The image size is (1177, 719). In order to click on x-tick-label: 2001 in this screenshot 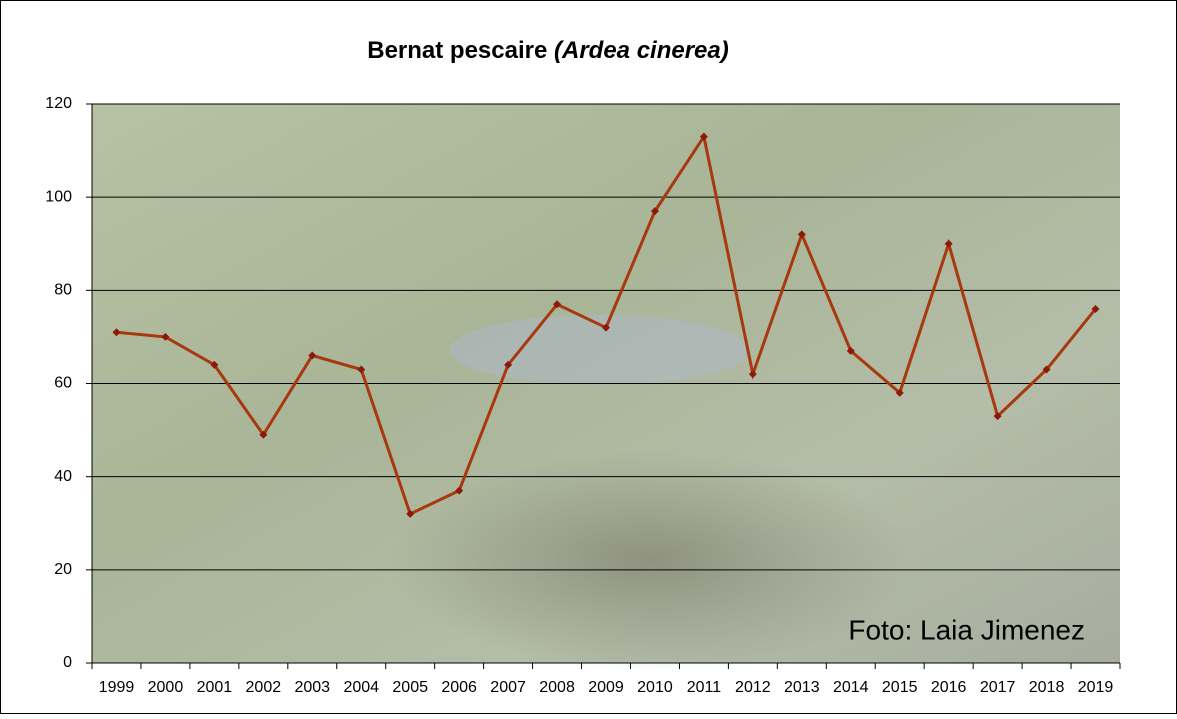, I will do `click(215, 687)`.